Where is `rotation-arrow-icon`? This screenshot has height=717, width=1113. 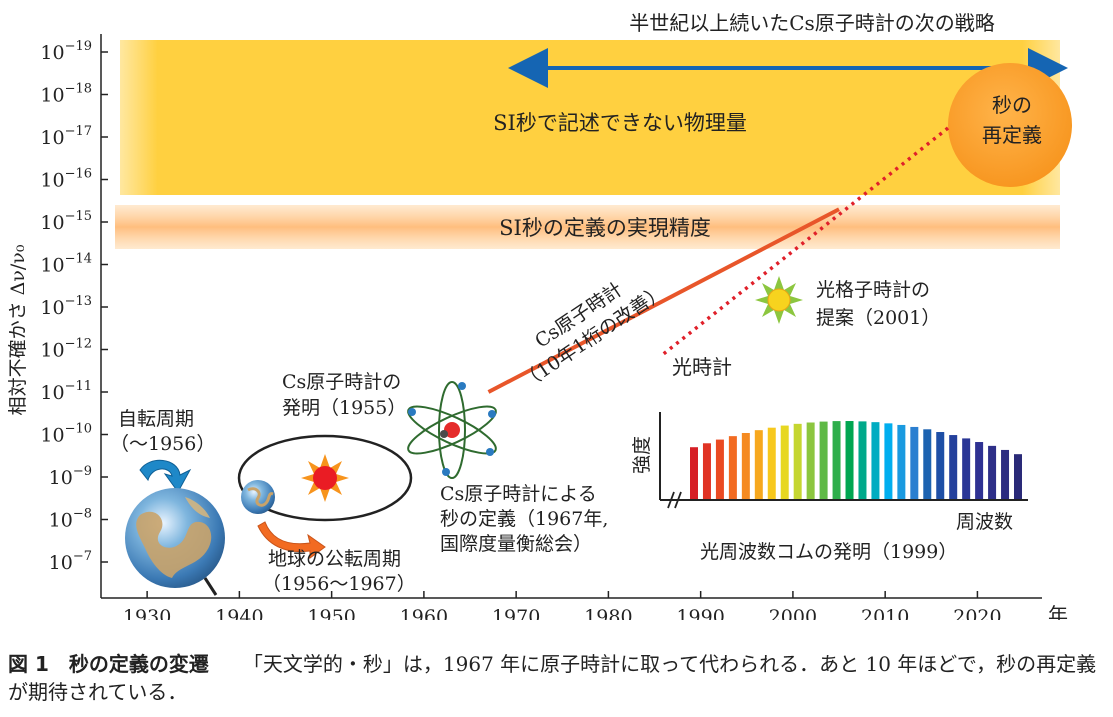
rotation-arrow-icon is located at coordinates (165, 476).